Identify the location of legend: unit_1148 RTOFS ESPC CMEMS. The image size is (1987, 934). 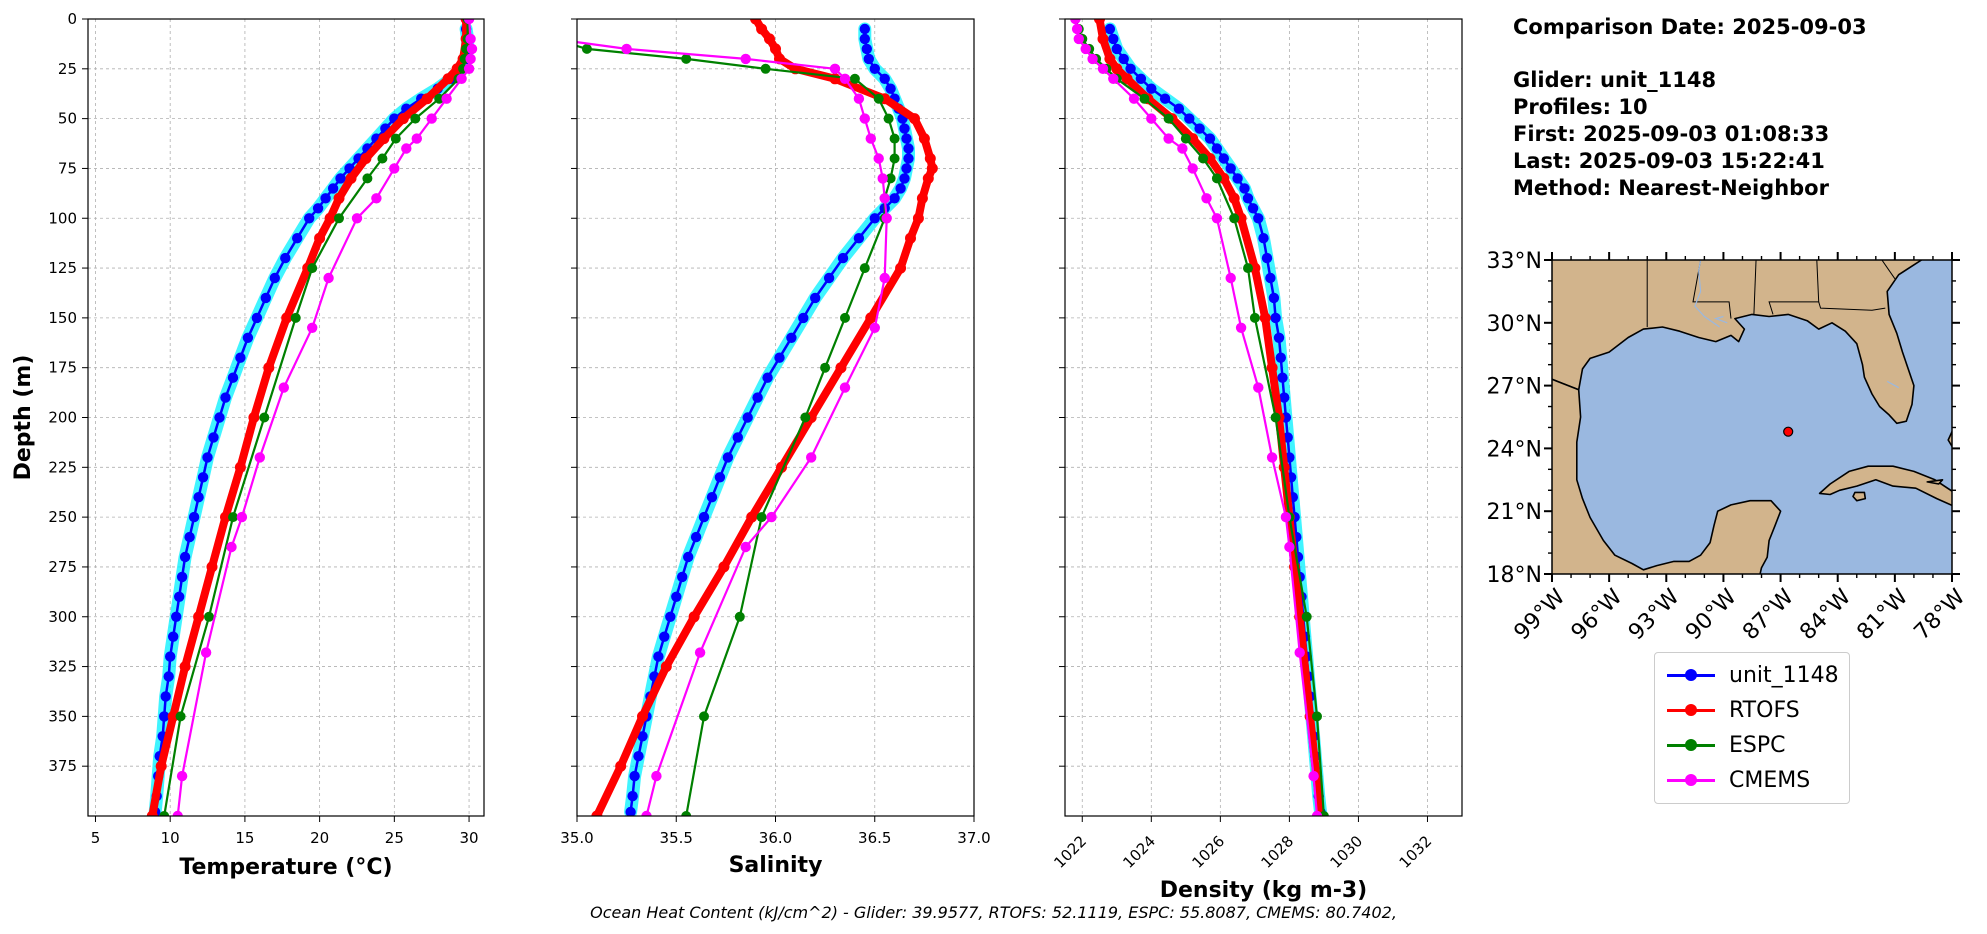
(1752, 728).